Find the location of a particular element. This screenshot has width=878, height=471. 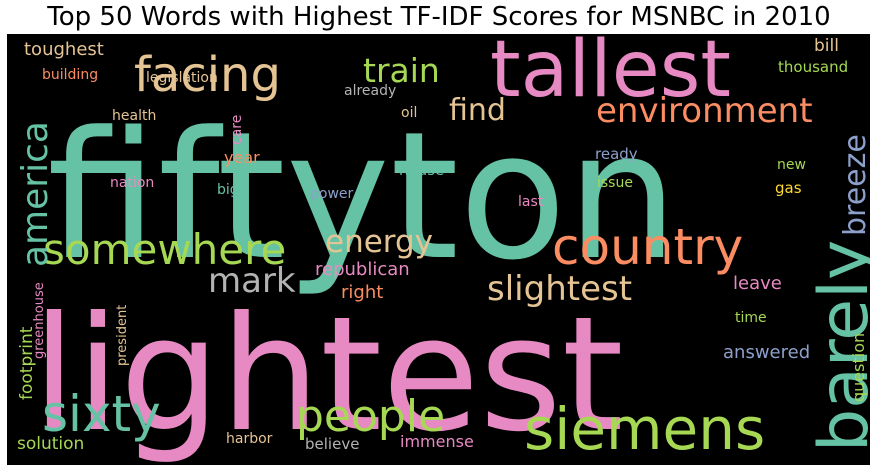

word-somewhere: somewhere is located at coordinates (164, 249).